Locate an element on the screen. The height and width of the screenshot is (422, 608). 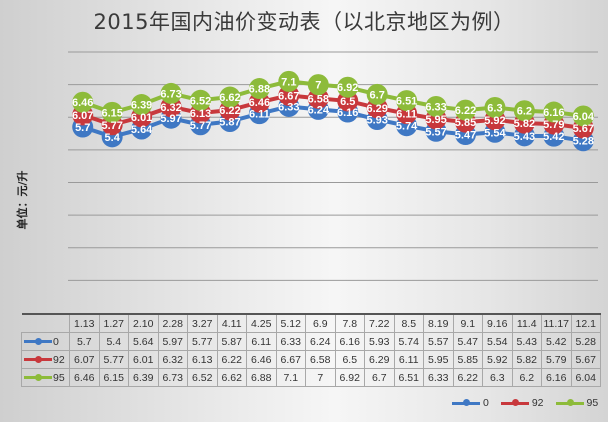
legend-item-0: 0 is located at coordinates (470, 403).